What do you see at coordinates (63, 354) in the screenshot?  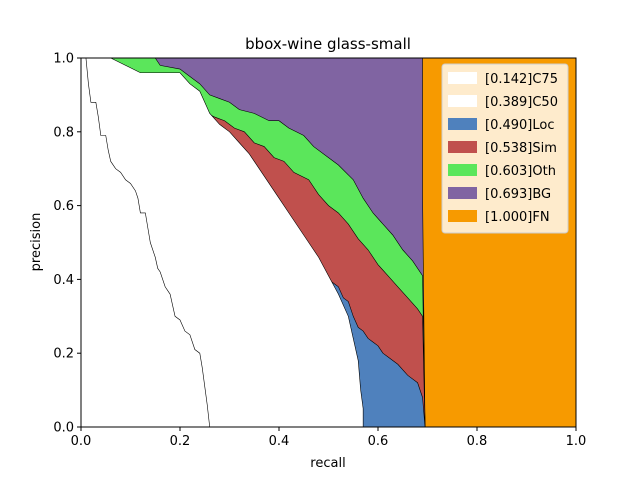 I see `y-tick-label: 0.2` at bounding box center [63, 354].